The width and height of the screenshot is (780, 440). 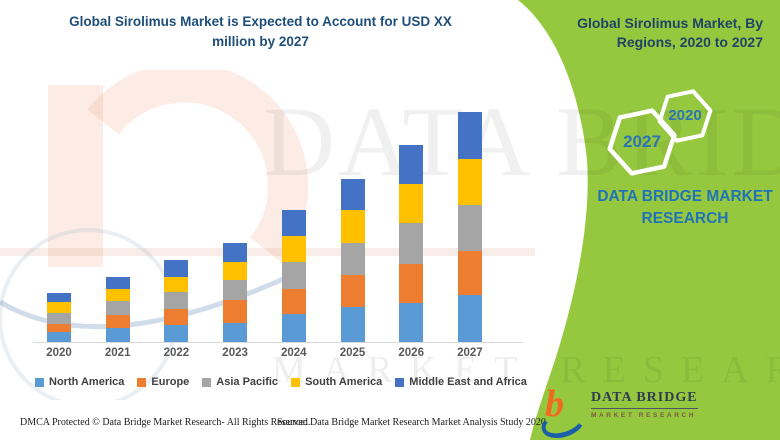 I want to click on bar-2022-europe, so click(x=176, y=316).